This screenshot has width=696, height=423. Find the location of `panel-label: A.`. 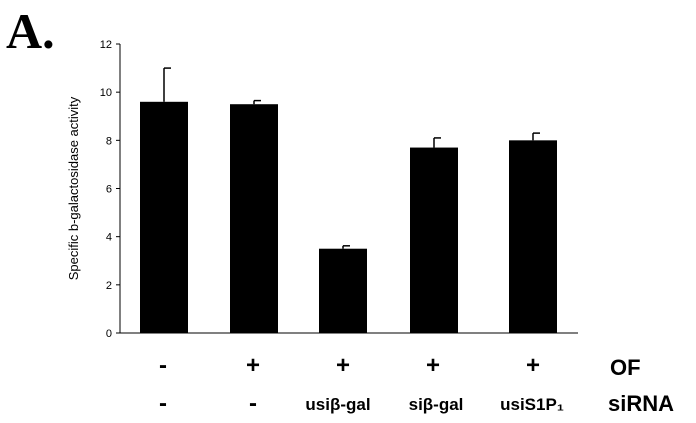

panel-label: A. is located at coordinates (30, 31).